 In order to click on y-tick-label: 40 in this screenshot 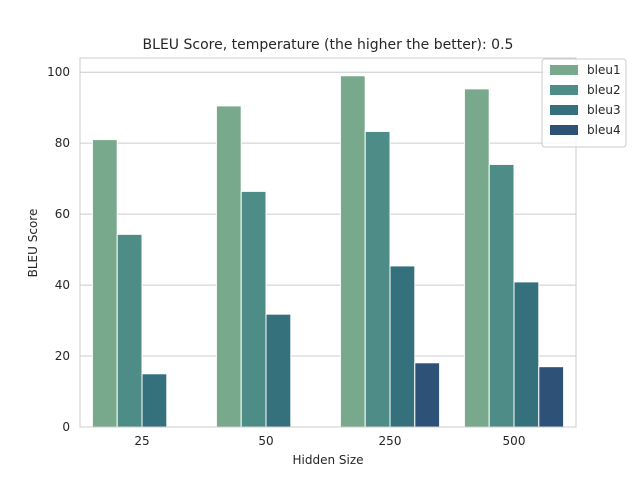, I will do `click(62, 285)`.